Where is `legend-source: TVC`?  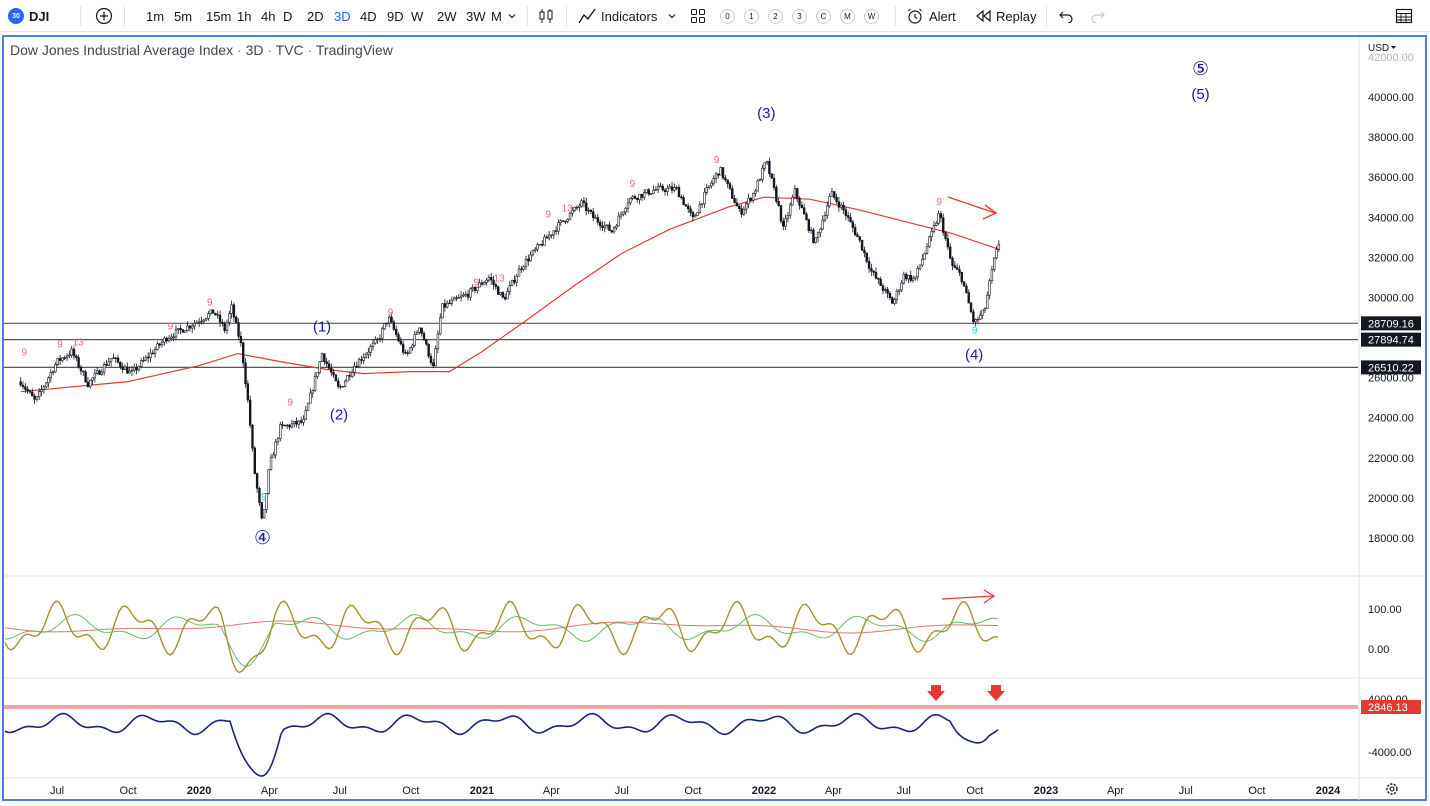
legend-source: TVC is located at coordinates (289, 50).